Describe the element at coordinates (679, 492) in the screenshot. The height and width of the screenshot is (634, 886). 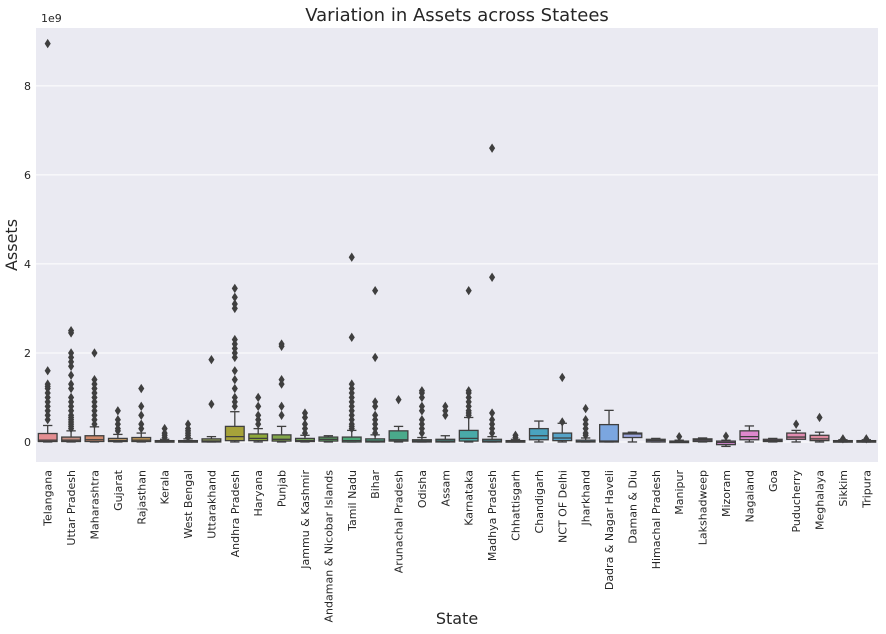
I see `x-tick-label: Manipur` at that location.